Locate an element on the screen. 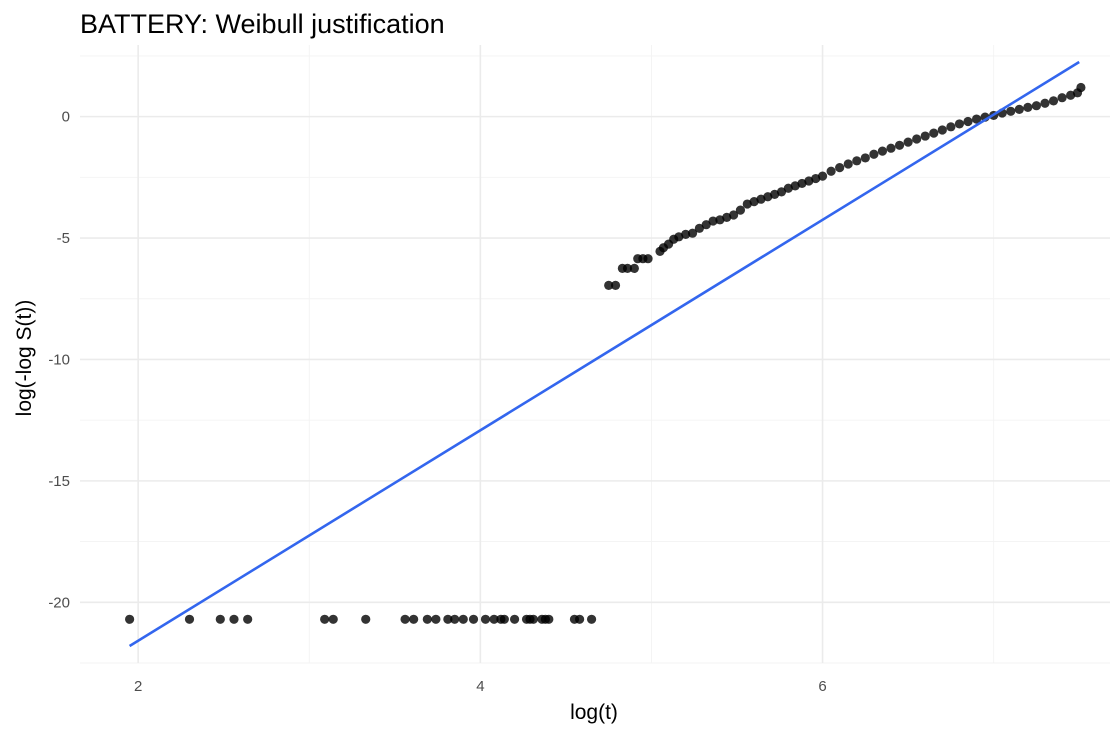 The height and width of the screenshot is (736, 1120). x-tick-label: 4 is located at coordinates (480, 686).